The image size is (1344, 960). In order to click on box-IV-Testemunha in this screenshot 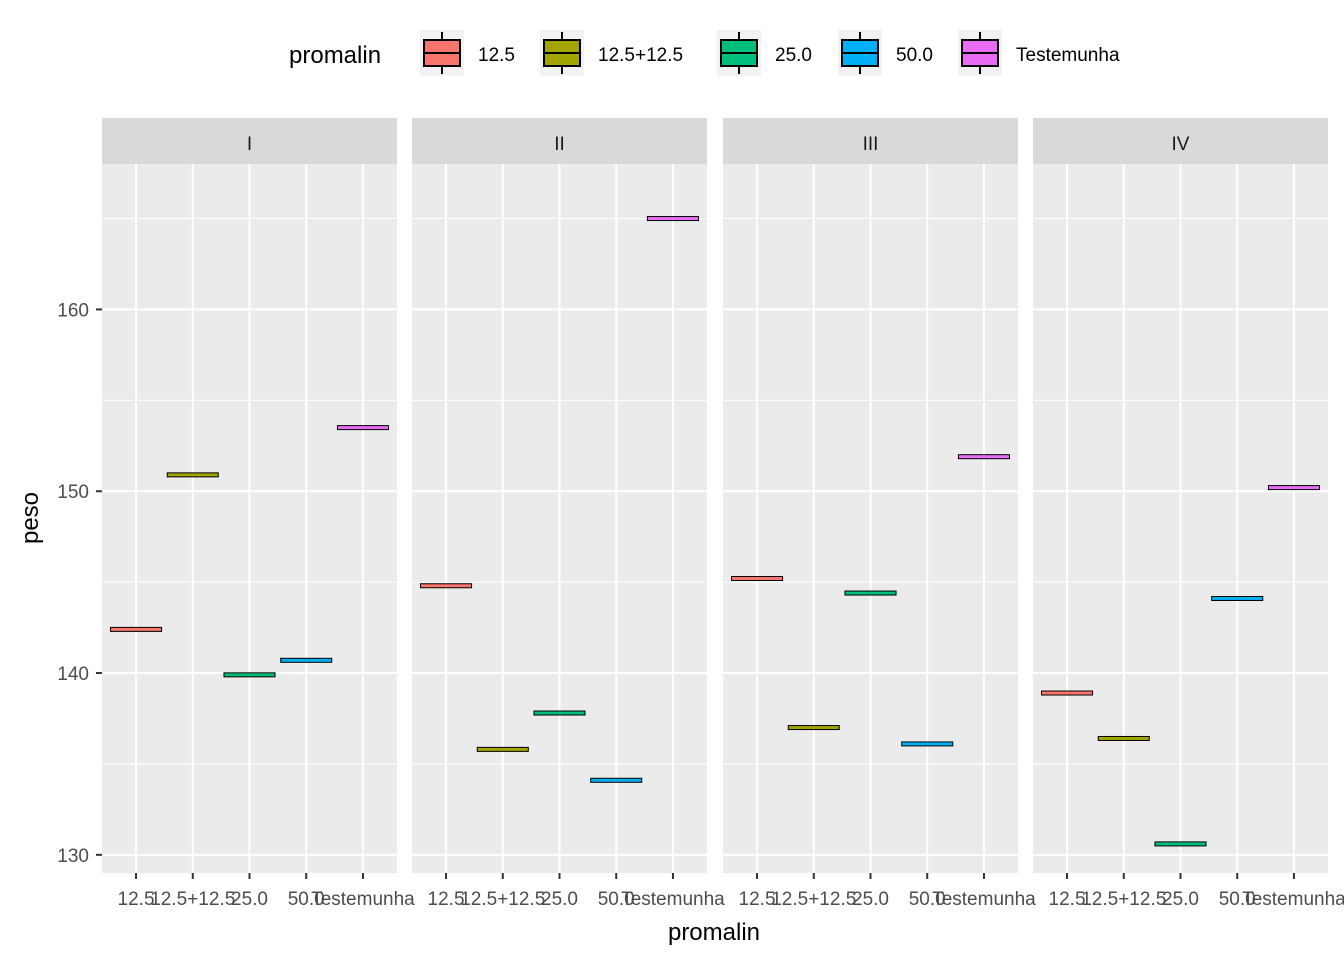, I will do `click(1293, 488)`.